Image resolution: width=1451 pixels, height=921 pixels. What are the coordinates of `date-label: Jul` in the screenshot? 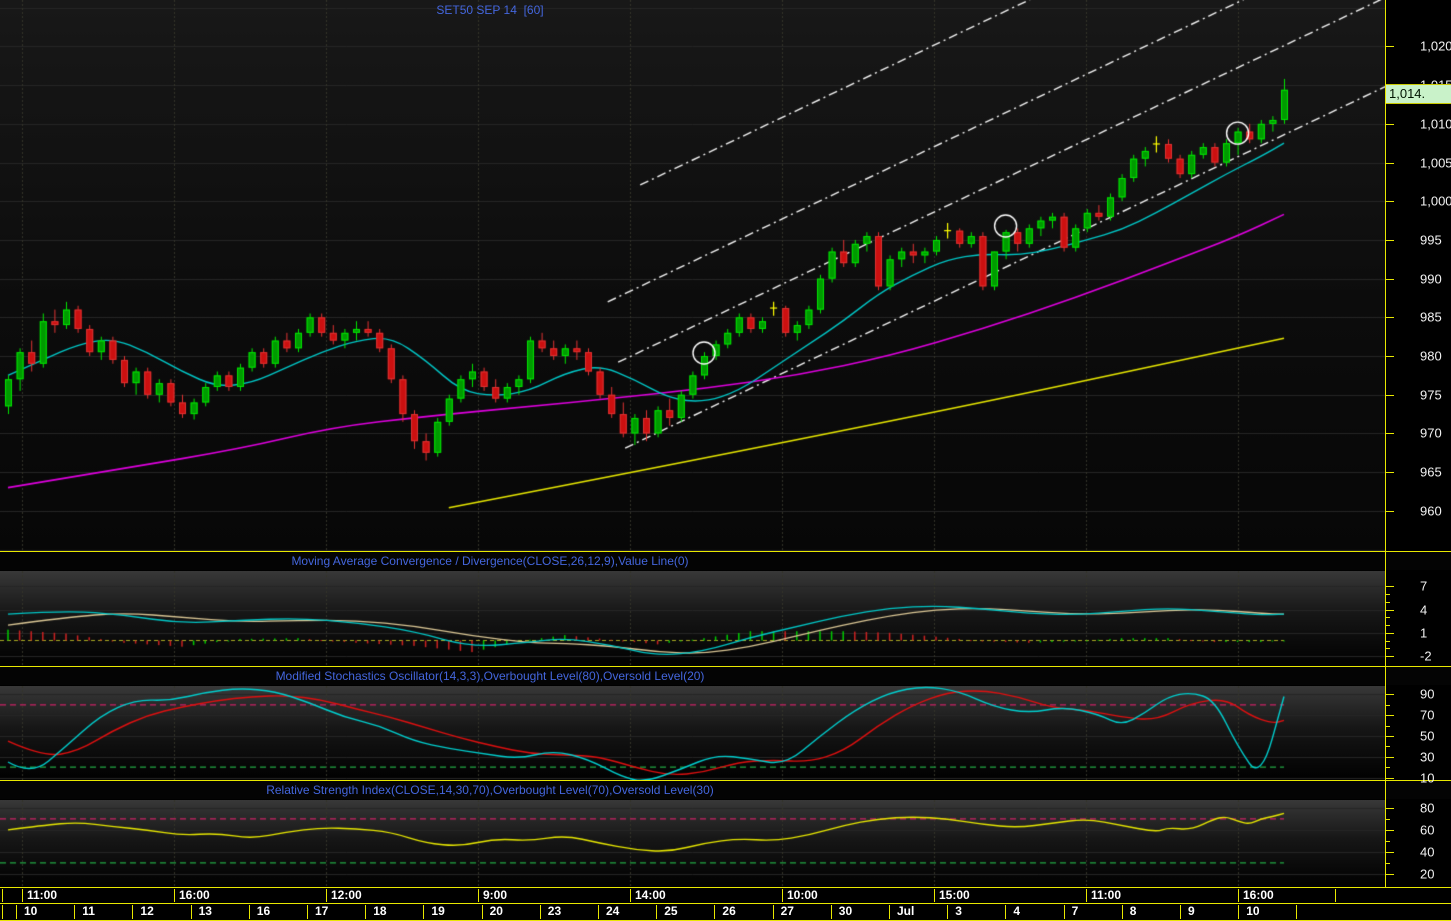 It's located at (906, 911).